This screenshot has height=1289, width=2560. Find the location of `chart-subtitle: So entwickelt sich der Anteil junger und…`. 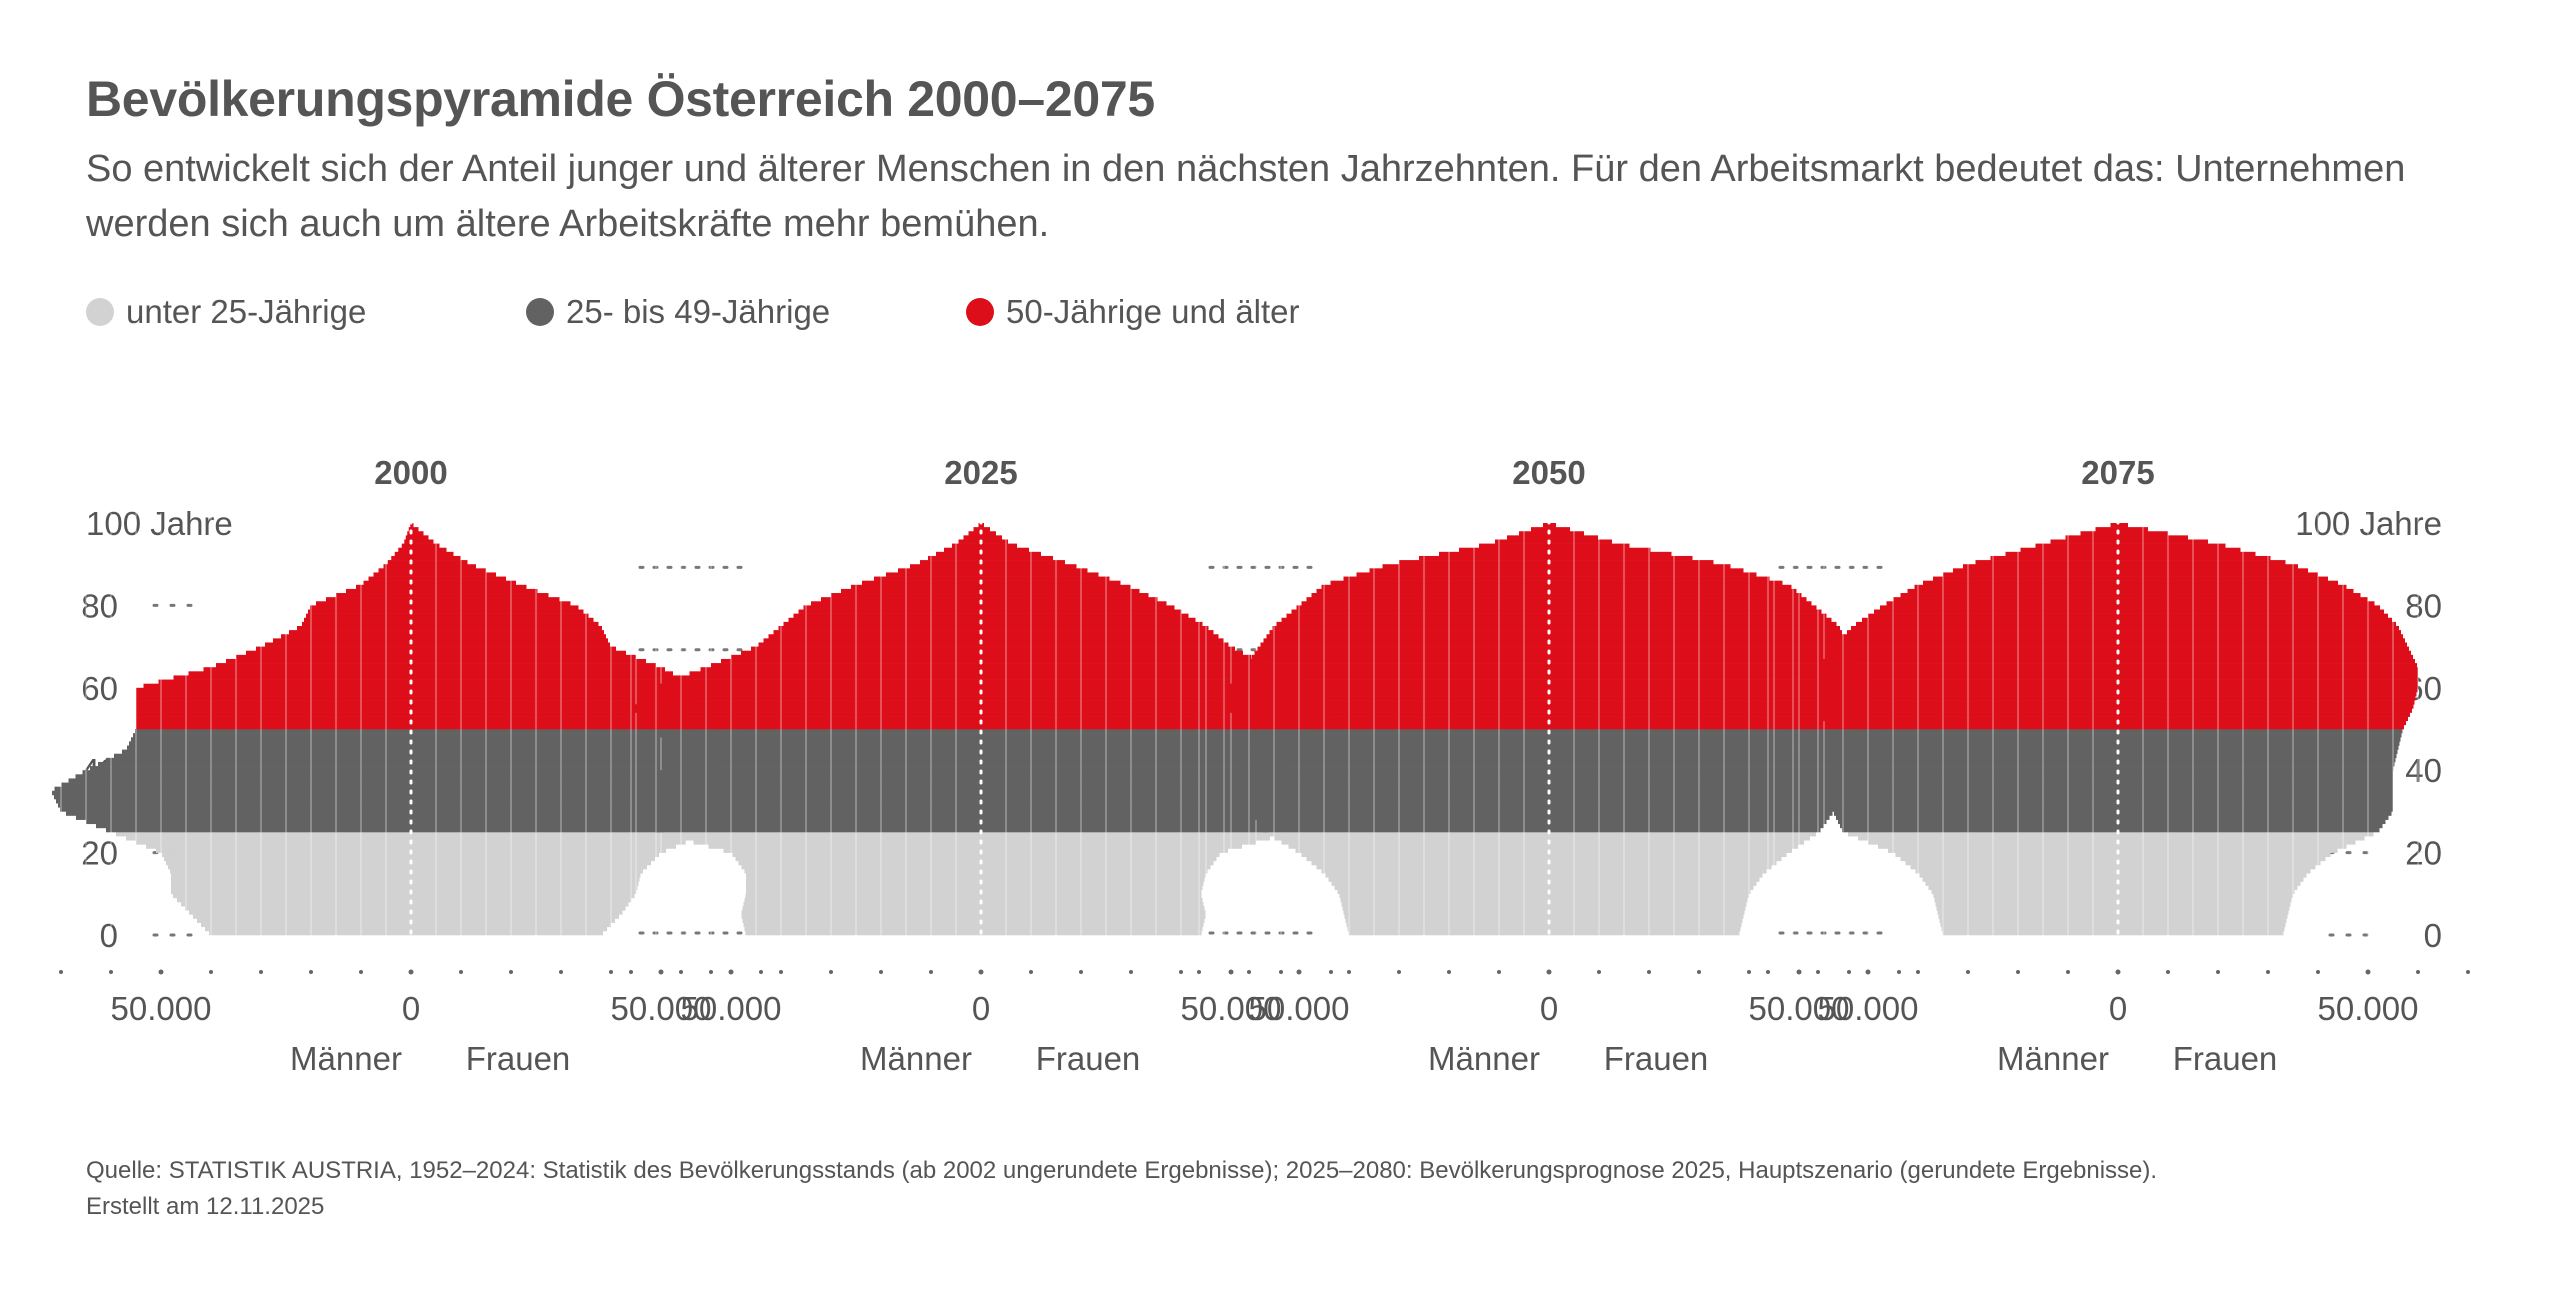

chart-subtitle: So entwickelt sich der Anteil junger und… is located at coordinates (1246, 196).